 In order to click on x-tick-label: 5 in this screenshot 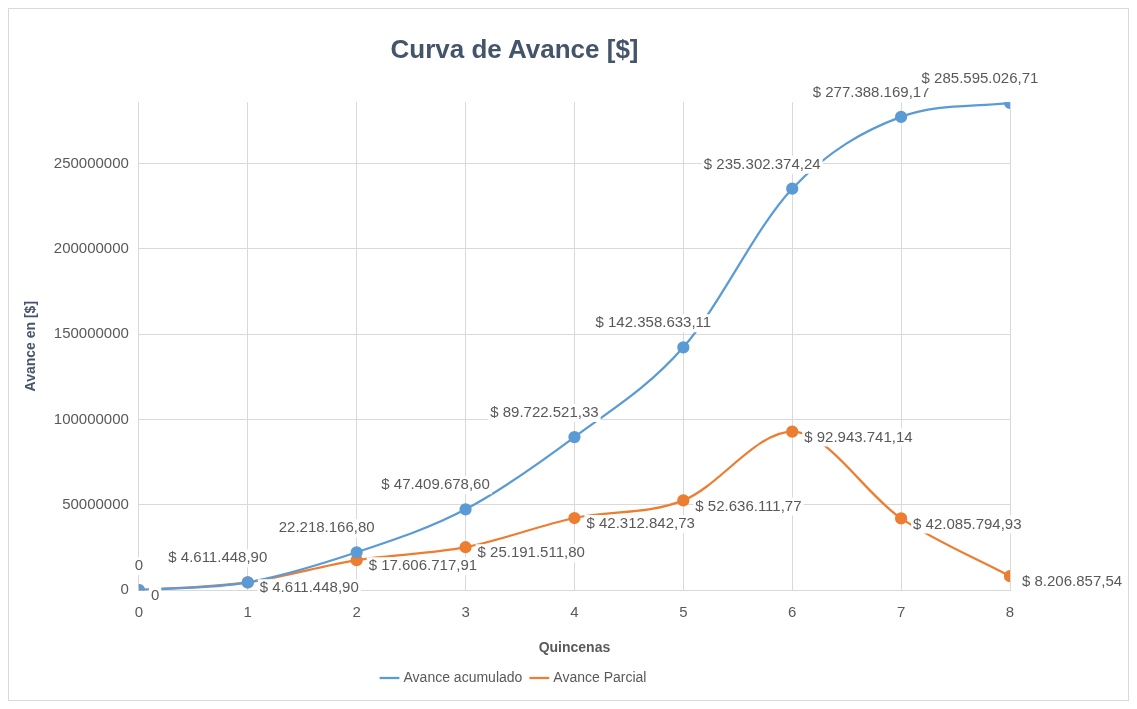, I will do `click(683, 612)`.